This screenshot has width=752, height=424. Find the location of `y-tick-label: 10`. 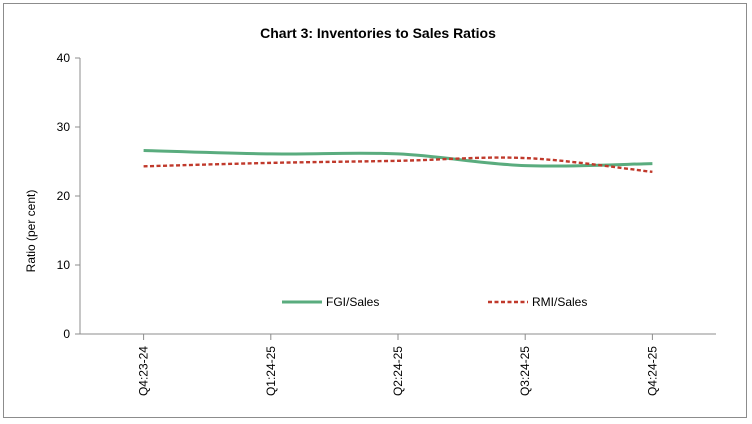

y-tick-label: 10 is located at coordinates (64, 265).